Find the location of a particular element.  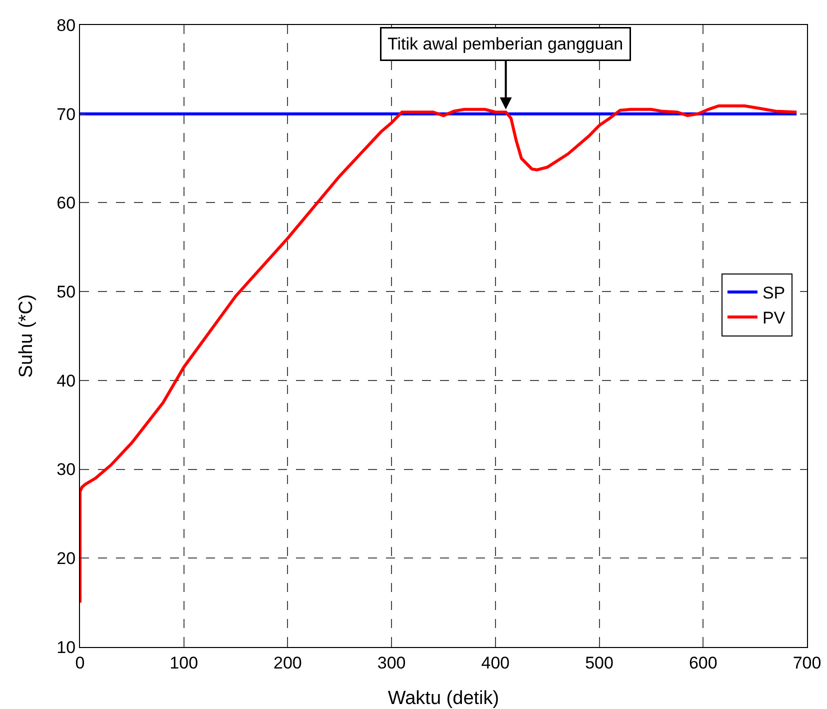

x-tick-label: 300 is located at coordinates (391, 662).